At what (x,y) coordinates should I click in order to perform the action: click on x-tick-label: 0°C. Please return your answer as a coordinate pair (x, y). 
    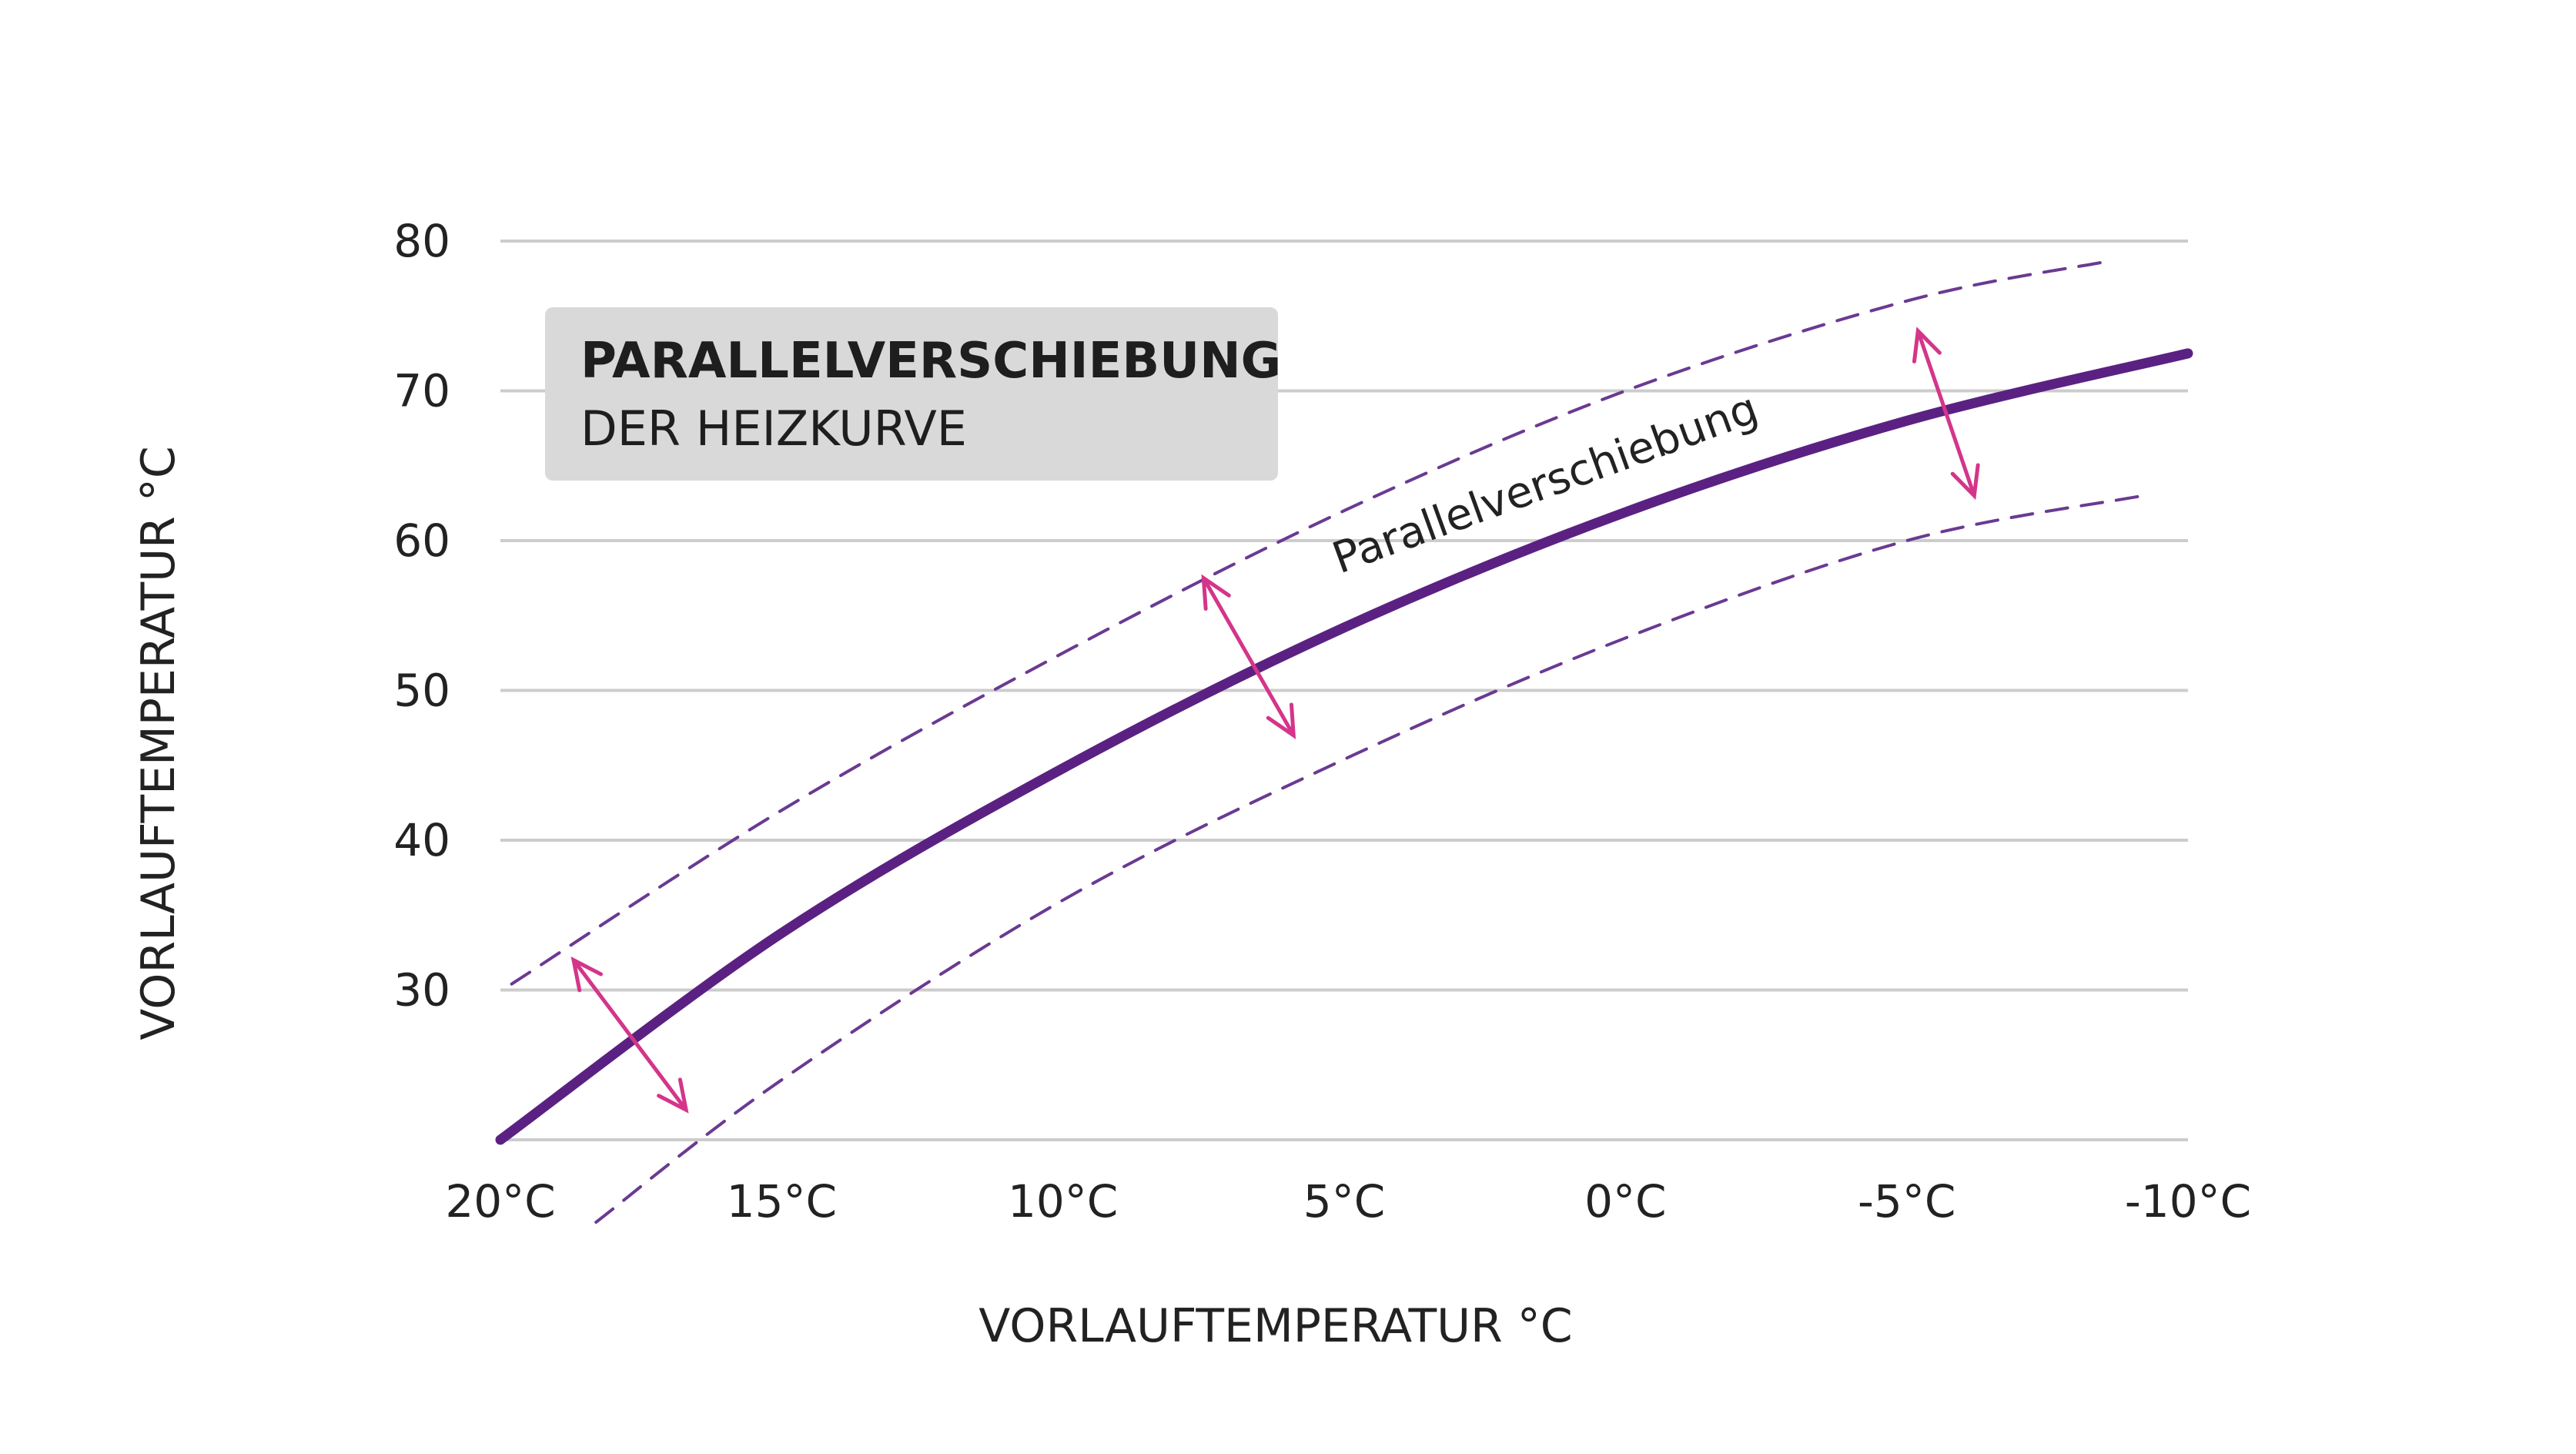
    Looking at the image, I should click on (1625, 1201).